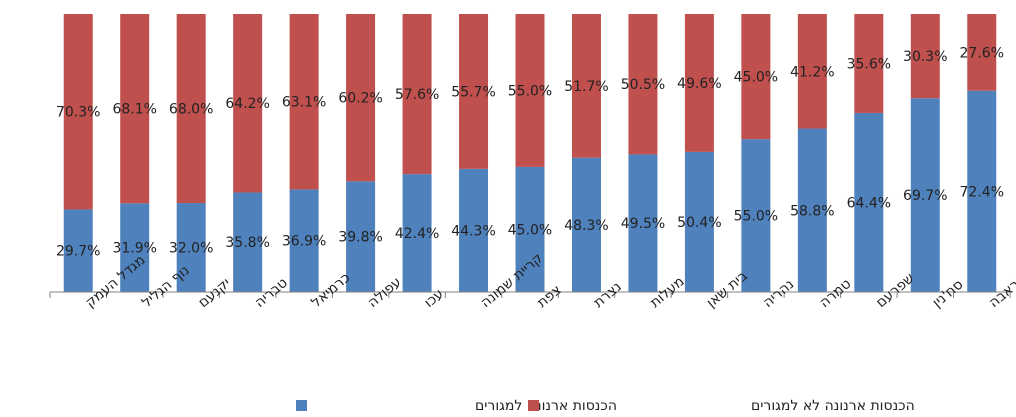 This screenshot has height=417, width=1016. I want to click on data-label-residential: 72.4%, so click(982, 192).